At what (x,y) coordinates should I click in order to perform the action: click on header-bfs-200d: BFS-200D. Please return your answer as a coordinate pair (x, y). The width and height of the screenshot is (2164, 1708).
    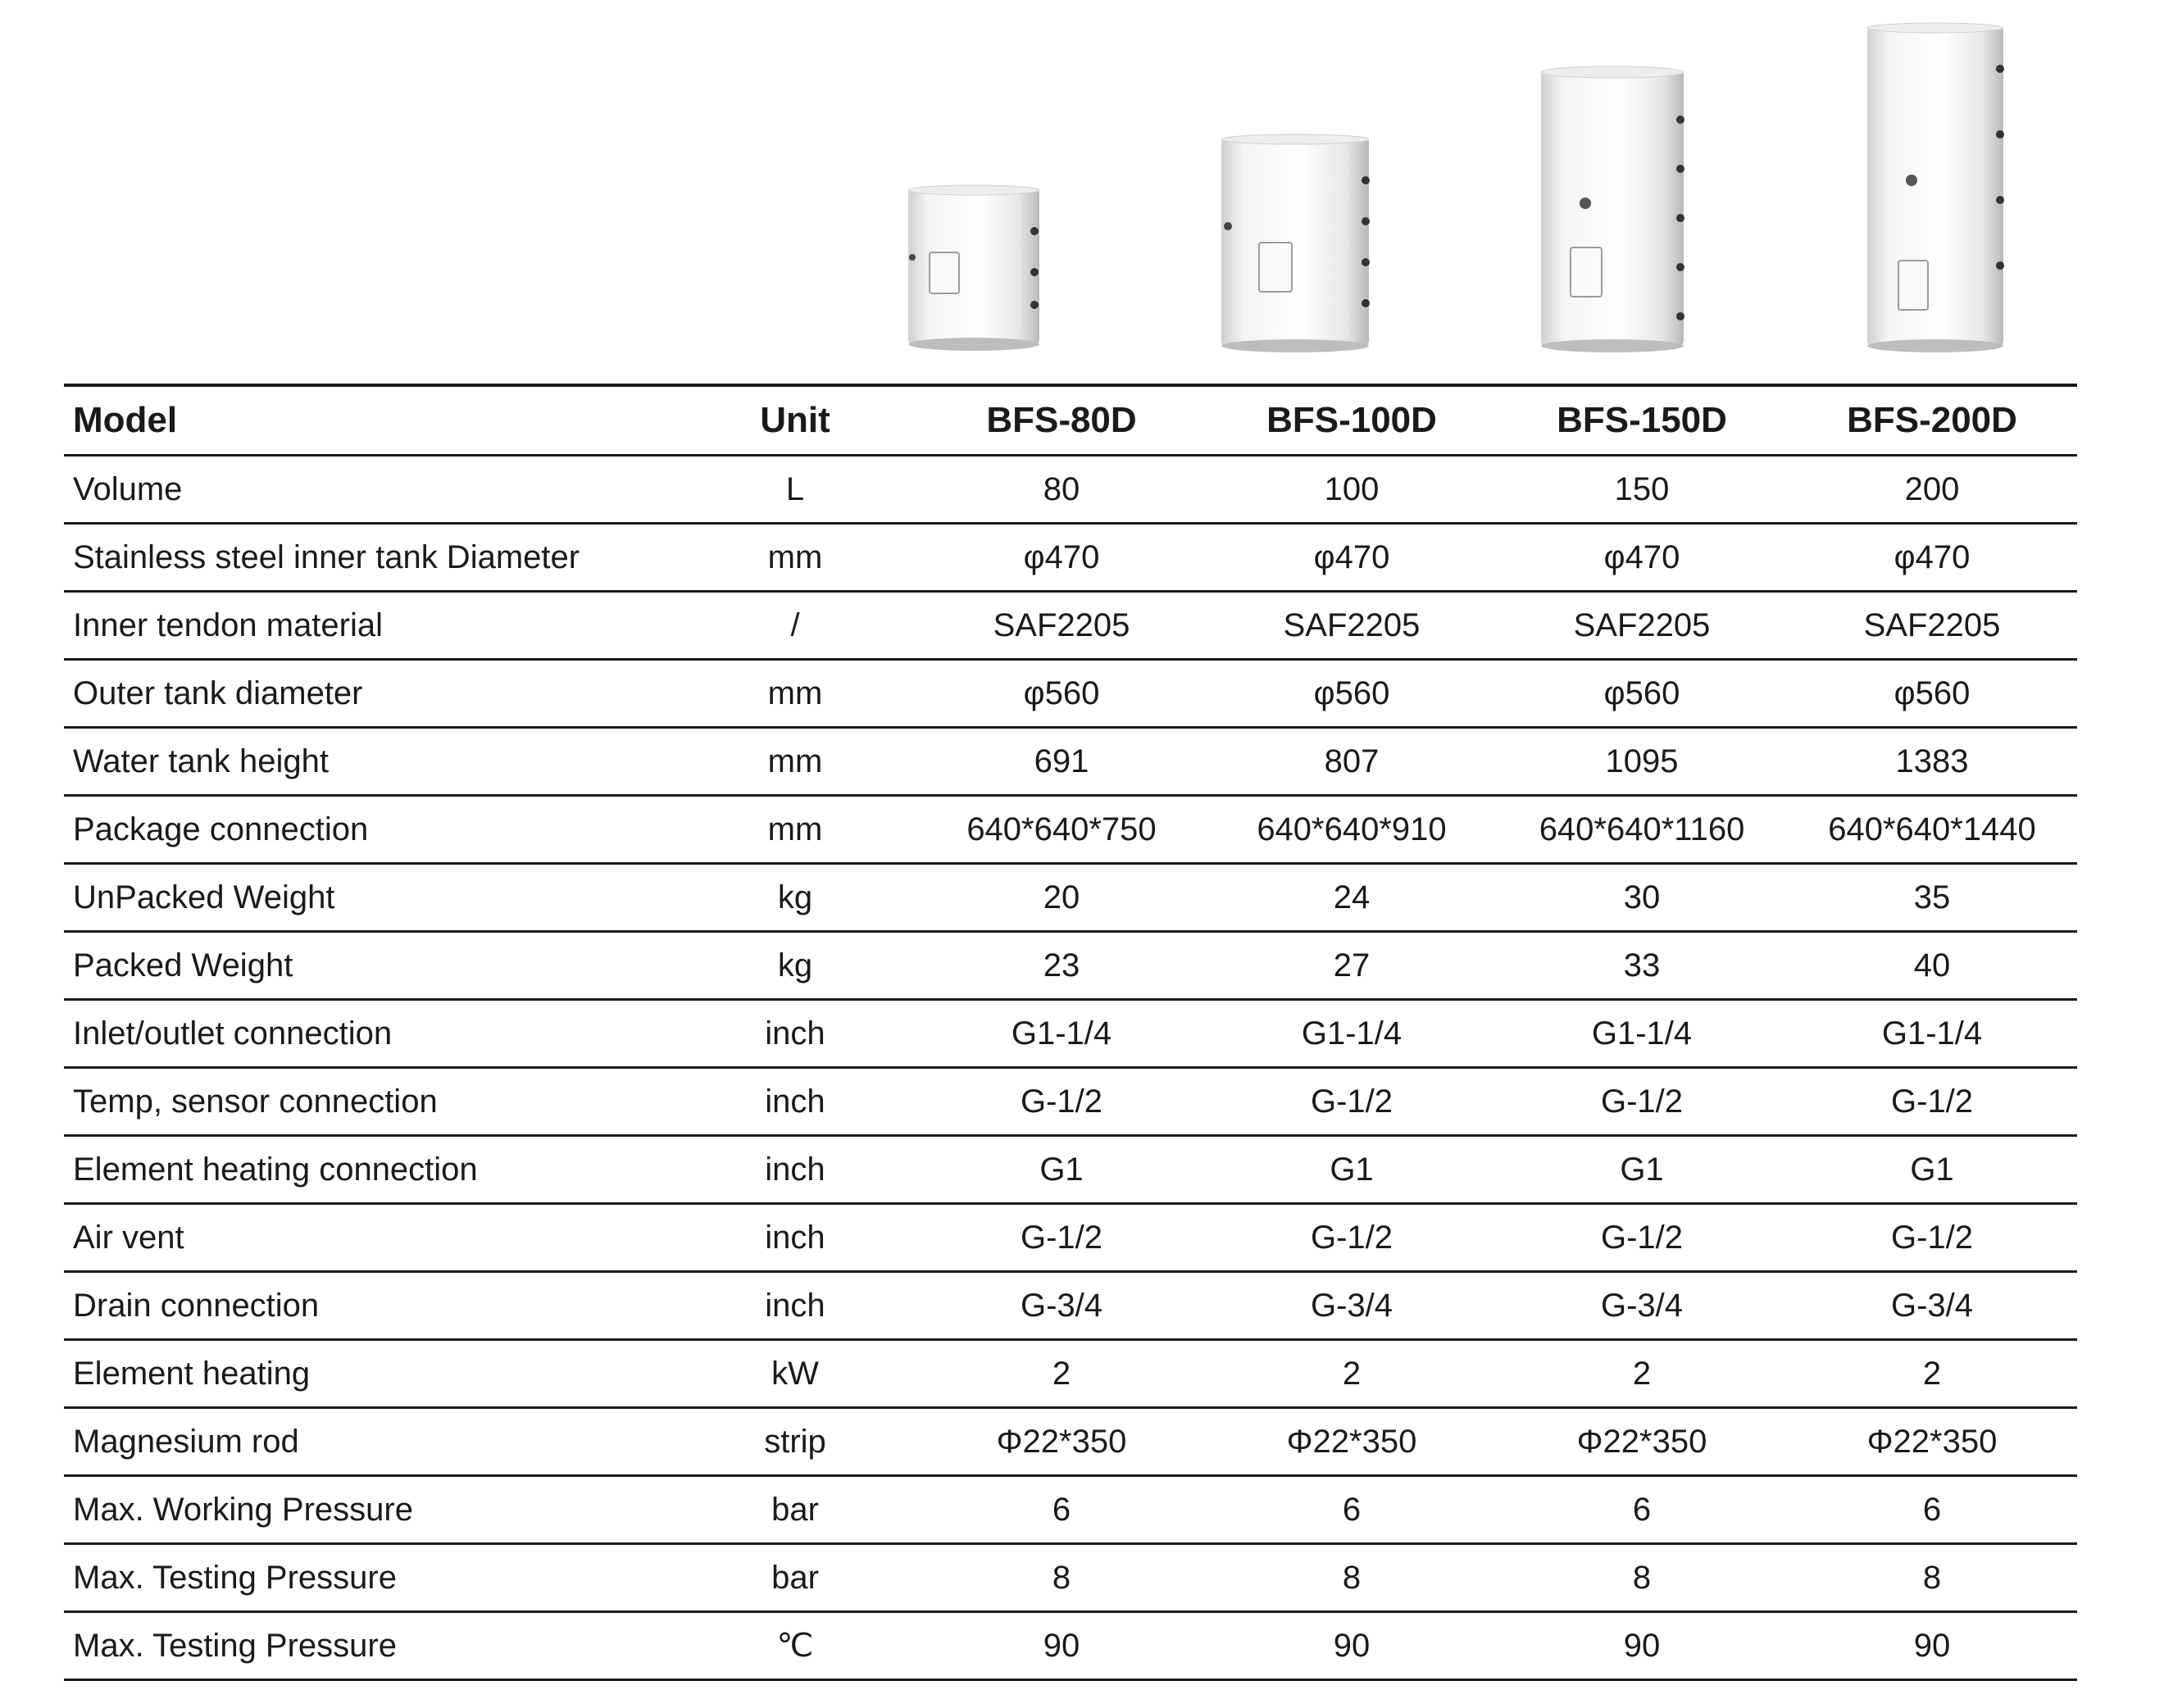
    Looking at the image, I should click on (1932, 421).